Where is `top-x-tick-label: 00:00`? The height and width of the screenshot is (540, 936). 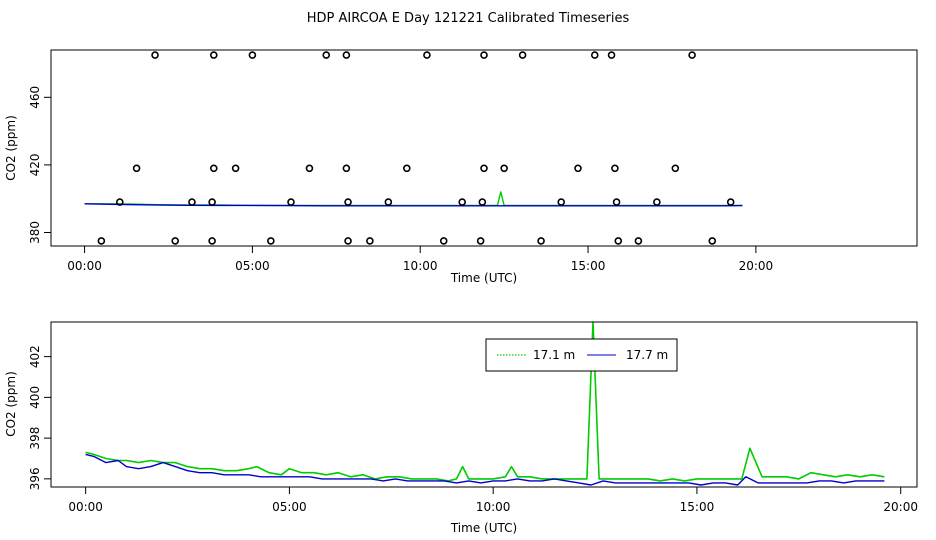
top-x-tick-label: 00:00 is located at coordinates (84, 266).